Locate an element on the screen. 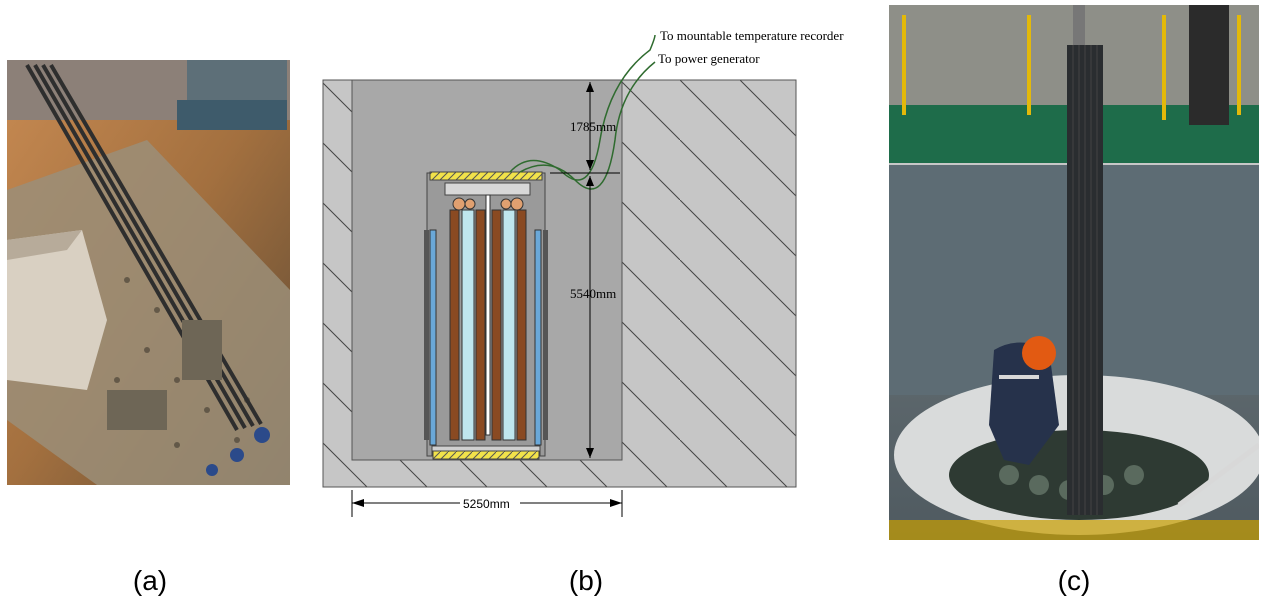 The width and height of the screenshot is (1271, 604). cable-temperature is located at coordinates (582, 107).